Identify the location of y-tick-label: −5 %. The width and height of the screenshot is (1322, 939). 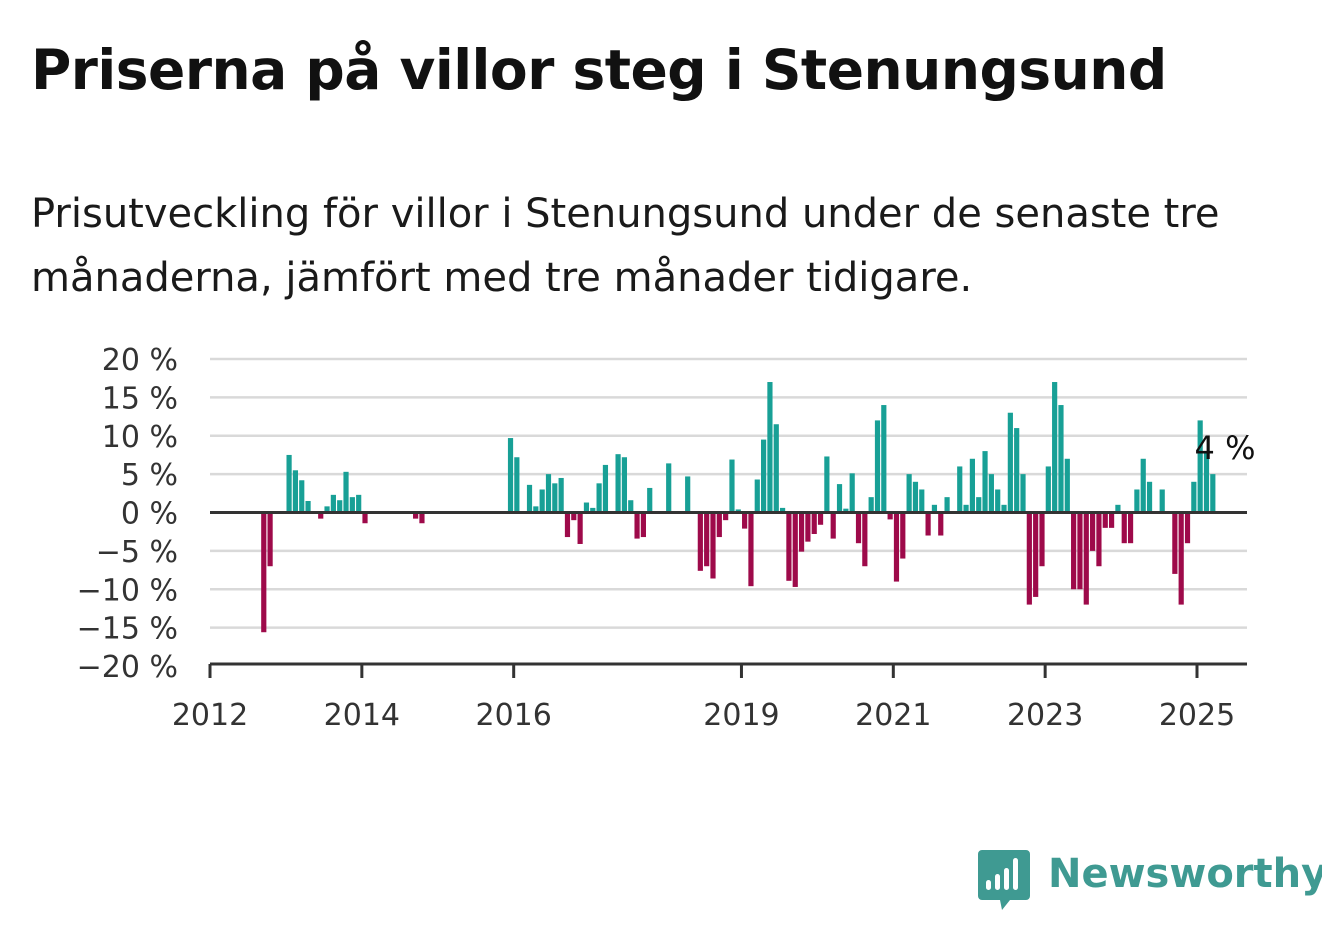
(137, 552).